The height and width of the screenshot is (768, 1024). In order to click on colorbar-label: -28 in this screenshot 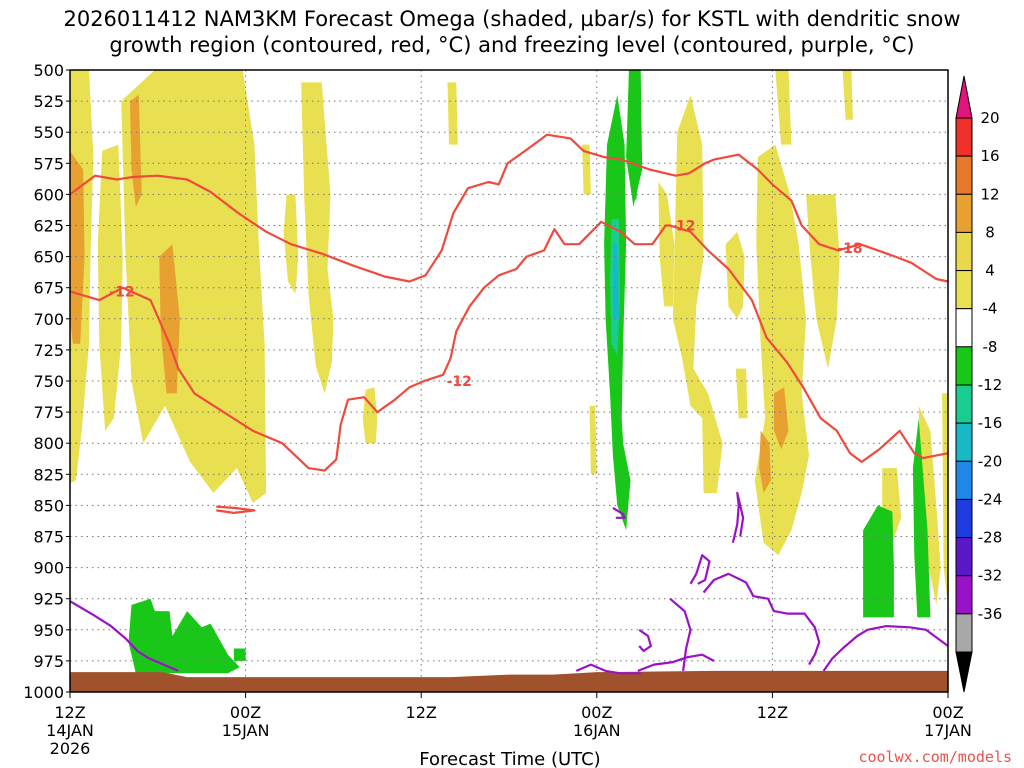, I will do `click(990, 538)`.